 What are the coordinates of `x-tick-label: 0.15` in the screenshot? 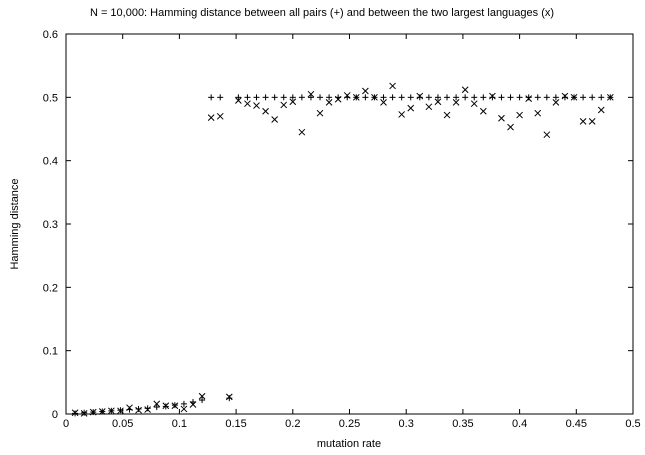 It's located at (235, 424).